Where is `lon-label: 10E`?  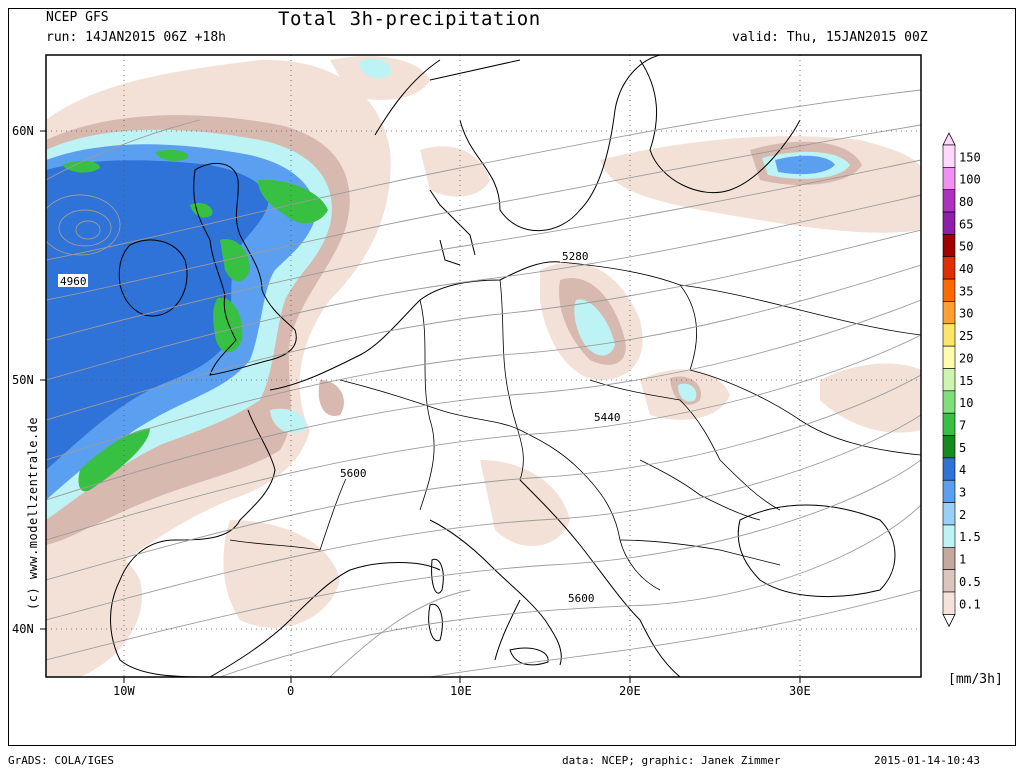 lon-label: 10E is located at coordinates (461, 691).